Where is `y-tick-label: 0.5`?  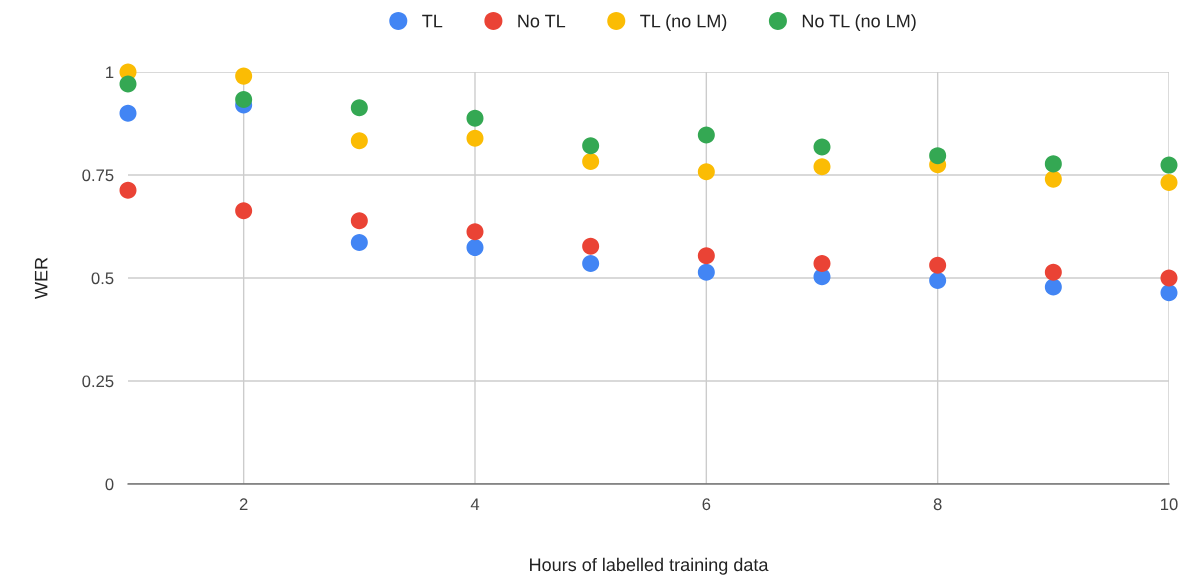 y-tick-label: 0.5 is located at coordinates (102, 278).